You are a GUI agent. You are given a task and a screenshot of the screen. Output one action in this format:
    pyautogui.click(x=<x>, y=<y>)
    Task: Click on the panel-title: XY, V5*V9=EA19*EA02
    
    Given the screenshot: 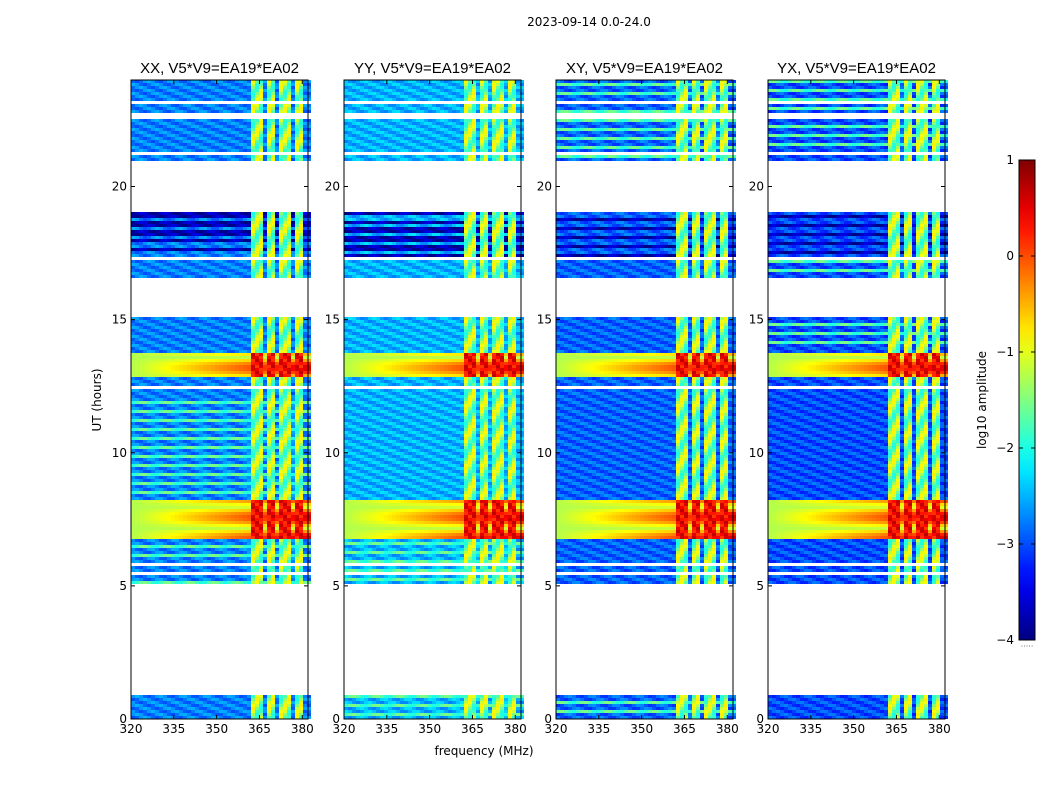 What is the action you would take?
    pyautogui.click(x=644, y=68)
    